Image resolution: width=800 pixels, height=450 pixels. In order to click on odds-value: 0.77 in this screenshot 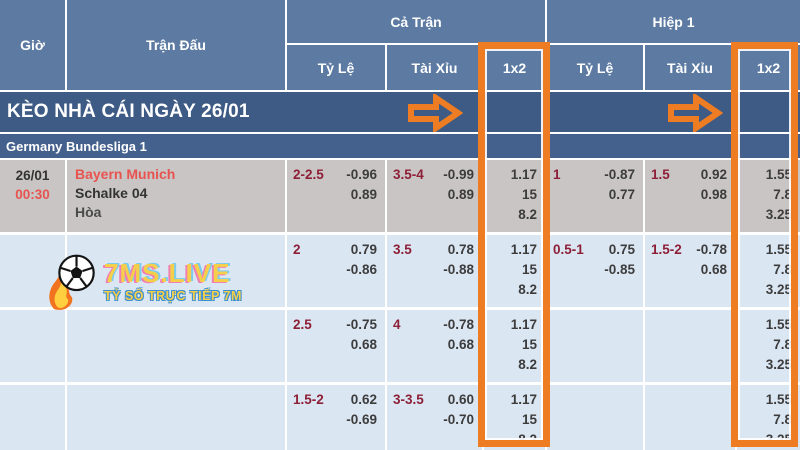, I will do `click(621, 194)`.